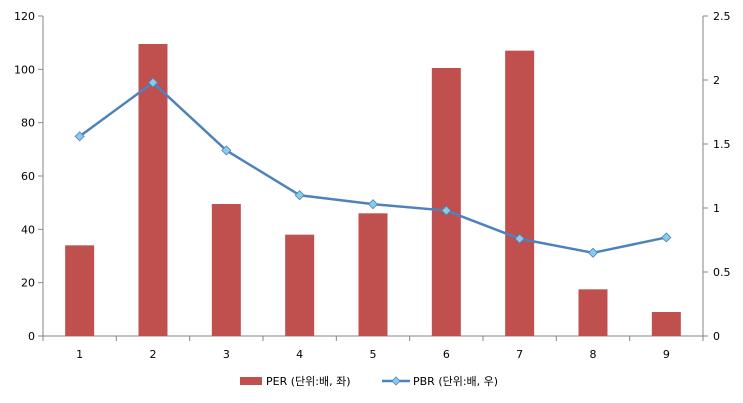 The height and width of the screenshot is (403, 743). What do you see at coordinates (716, 80) in the screenshot?
I see `right-tick-label: 2` at bounding box center [716, 80].